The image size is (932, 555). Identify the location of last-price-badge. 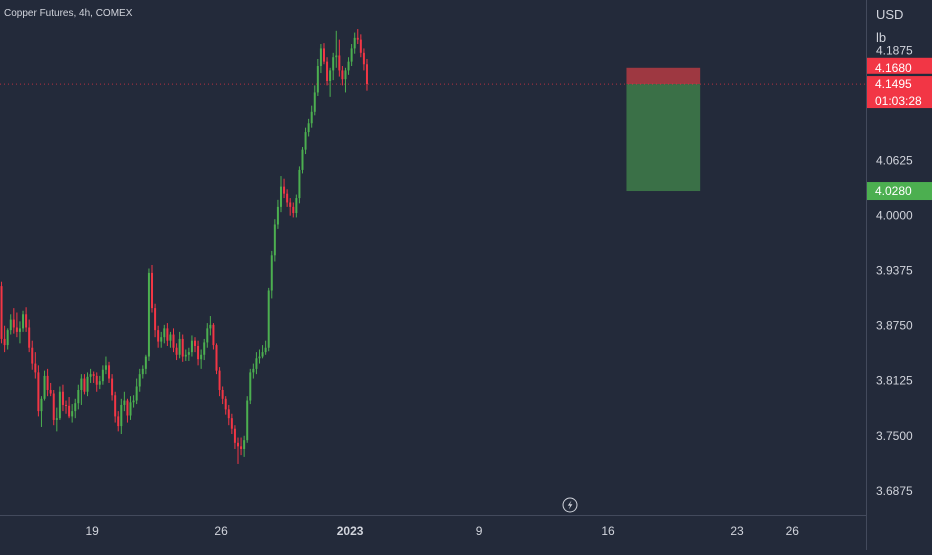
(899, 92).